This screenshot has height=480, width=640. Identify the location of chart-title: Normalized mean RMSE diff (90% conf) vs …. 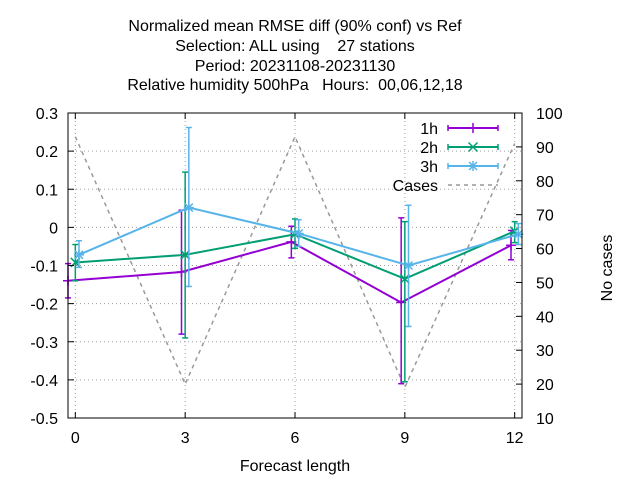
(294, 56).